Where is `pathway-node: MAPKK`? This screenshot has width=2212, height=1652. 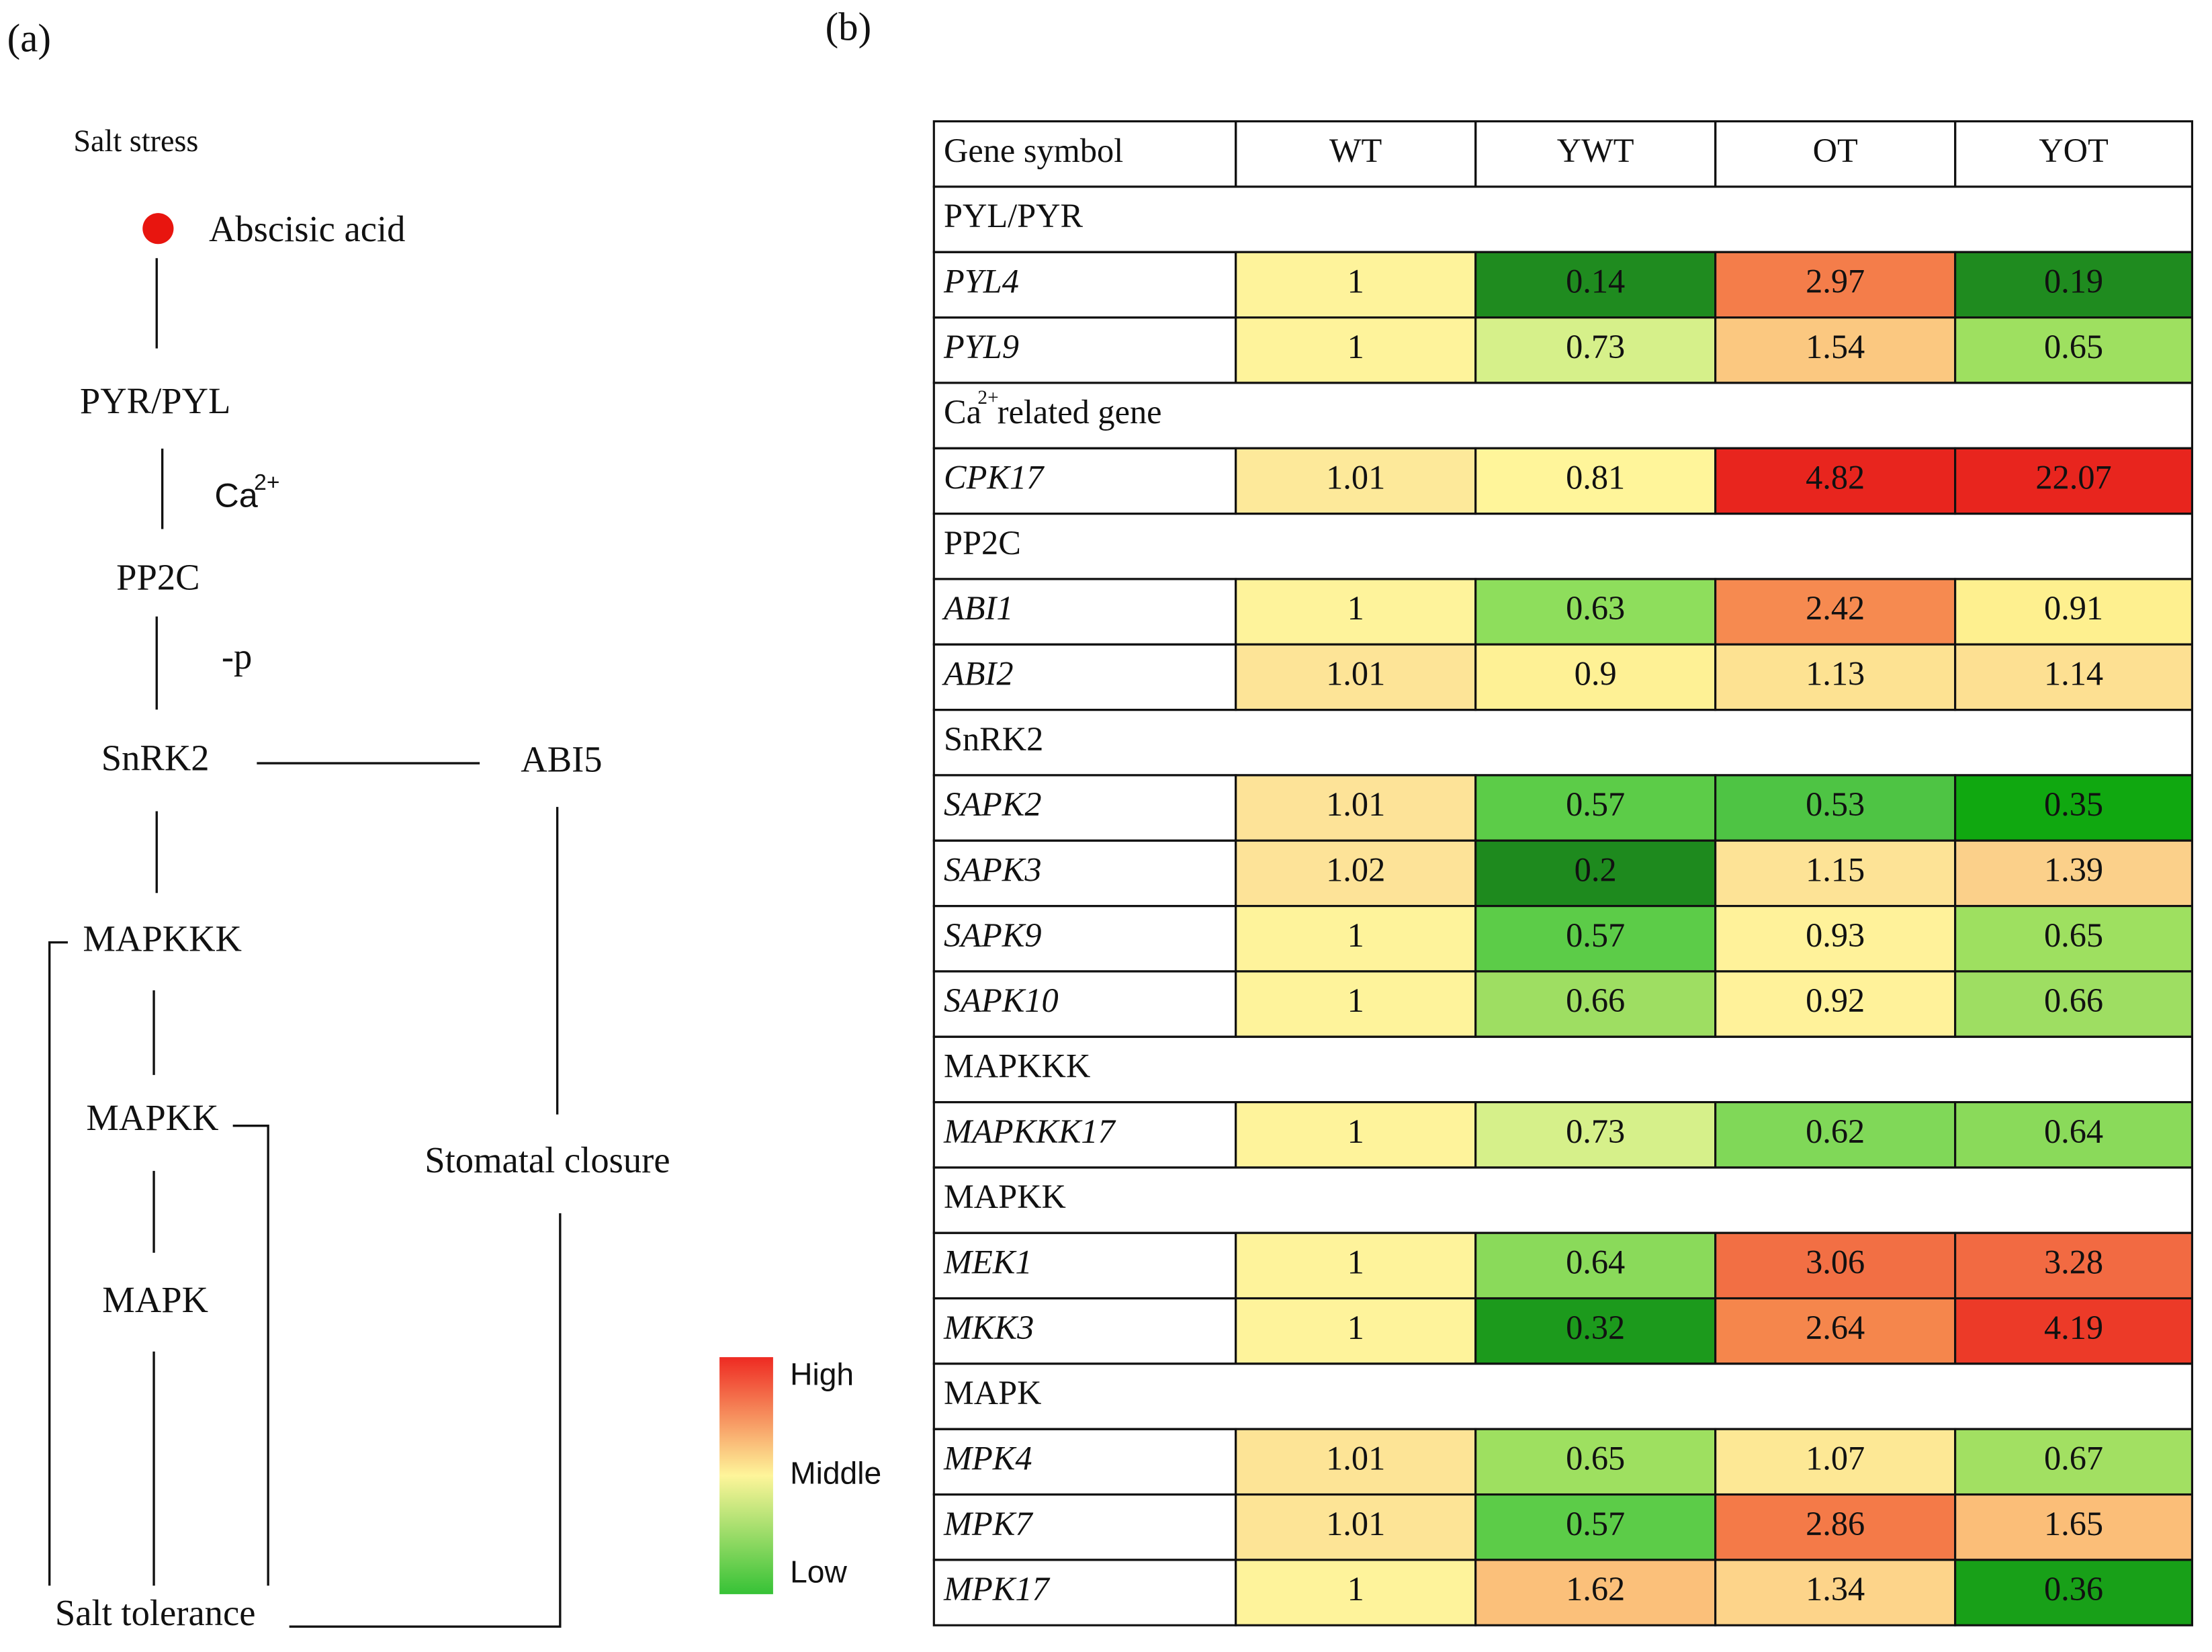
pathway-node: MAPKK is located at coordinates (152, 1117).